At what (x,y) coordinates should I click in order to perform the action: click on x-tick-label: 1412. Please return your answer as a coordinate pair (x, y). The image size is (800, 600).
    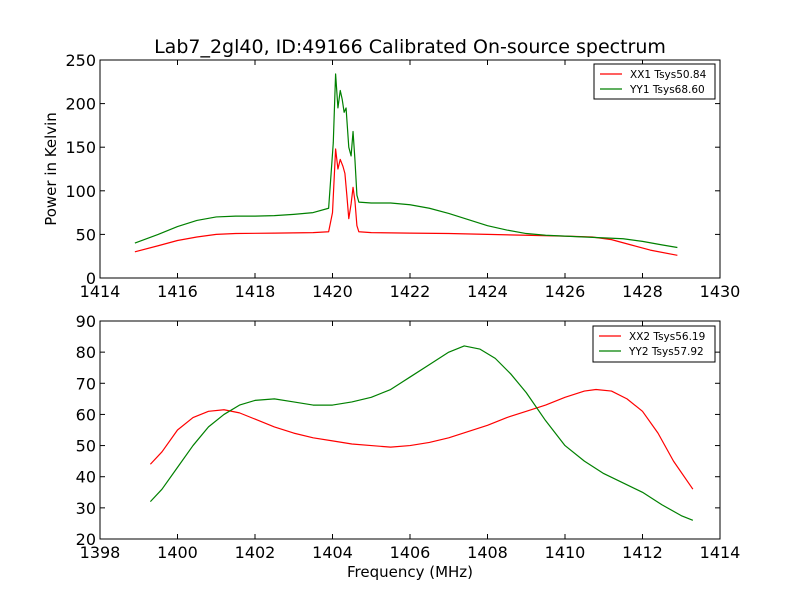
    Looking at the image, I should click on (642, 552).